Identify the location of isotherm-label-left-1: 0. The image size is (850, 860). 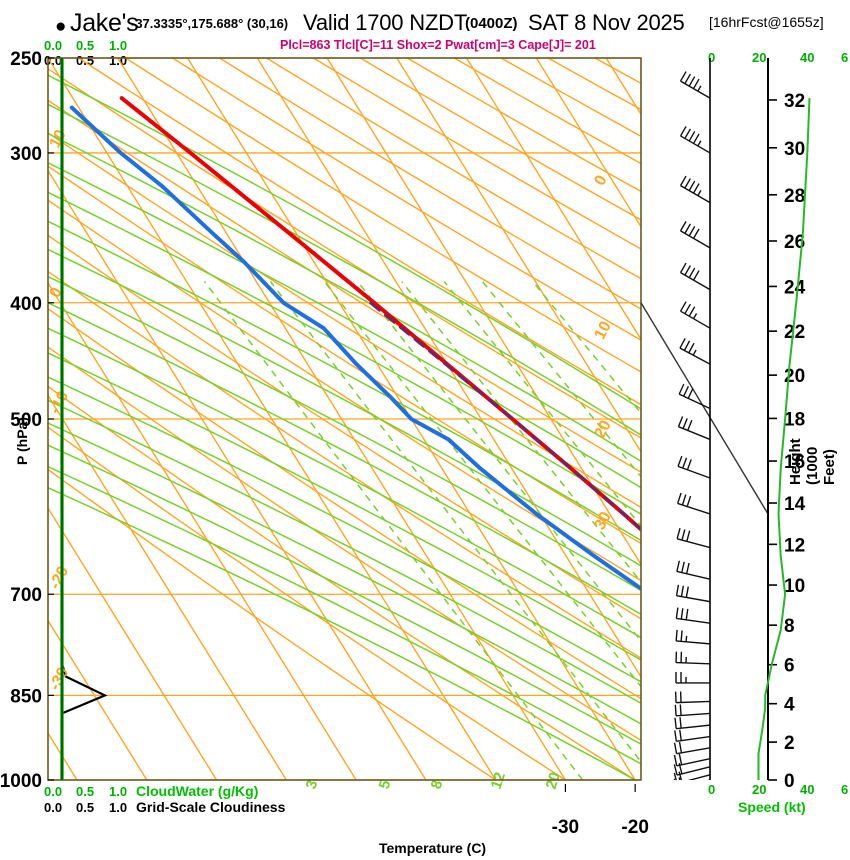
(56, 293).